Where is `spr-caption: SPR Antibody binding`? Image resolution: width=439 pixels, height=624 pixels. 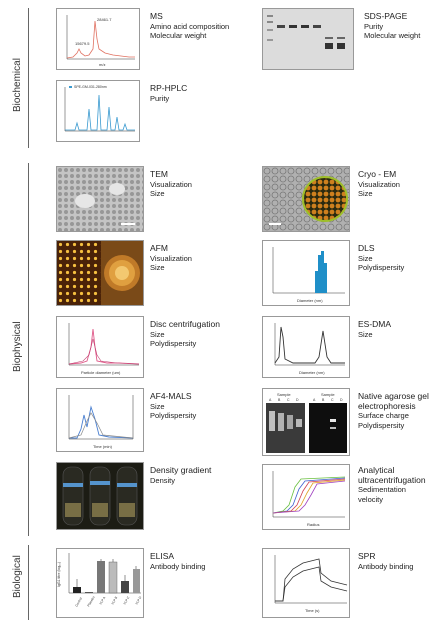 spr-caption: SPR Antibody binding is located at coordinates (386, 561).